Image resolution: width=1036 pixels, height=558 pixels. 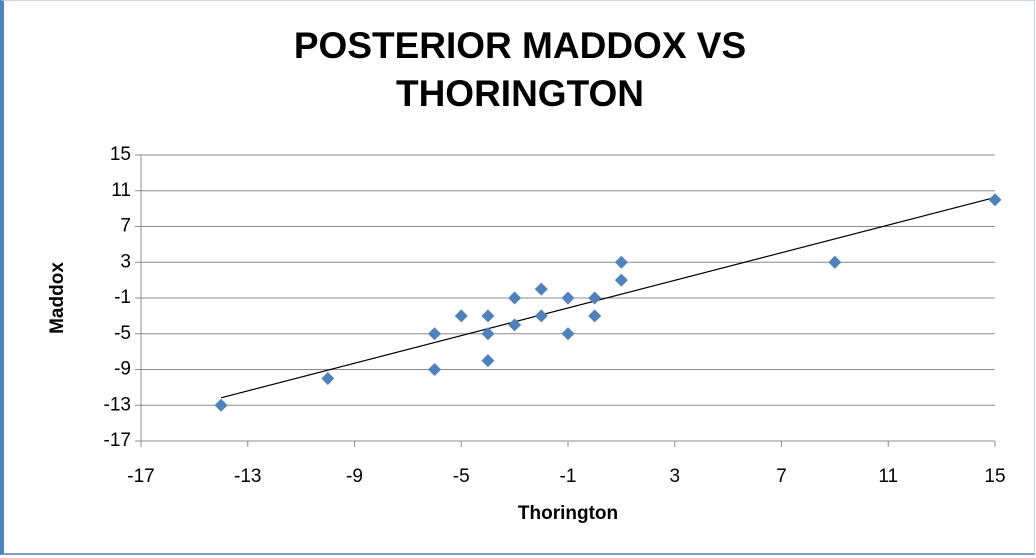 I want to click on x-tick-label: 11, so click(x=888, y=476).